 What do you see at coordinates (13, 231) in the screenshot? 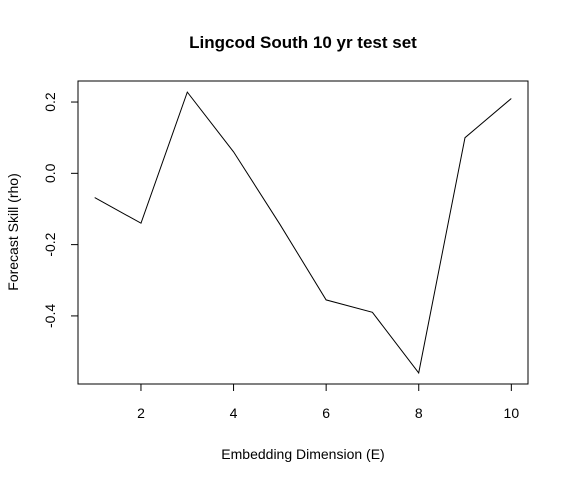
I see `y-axis-label: Forecast Skill (rho)` at bounding box center [13, 231].